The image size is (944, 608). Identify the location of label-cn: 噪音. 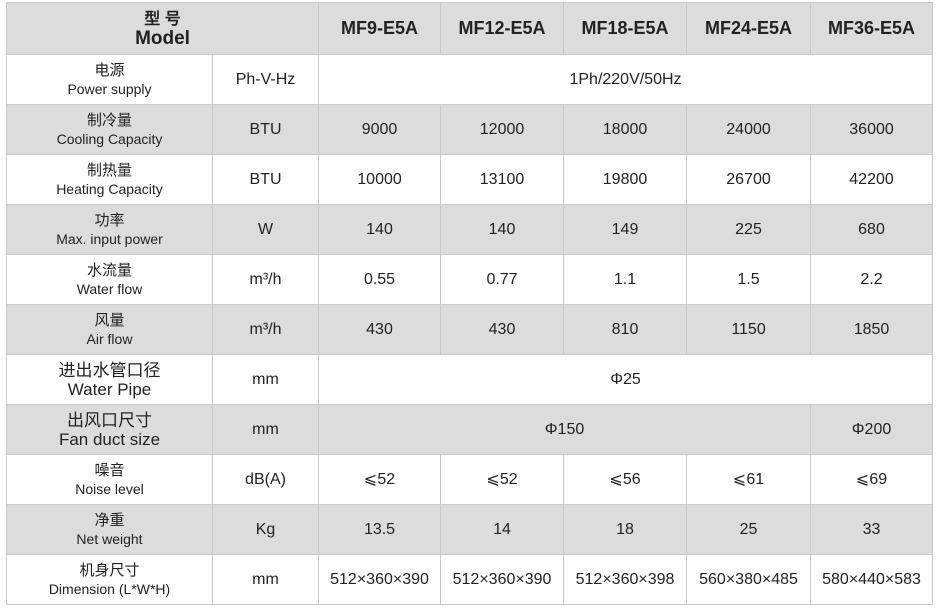
(109, 470).